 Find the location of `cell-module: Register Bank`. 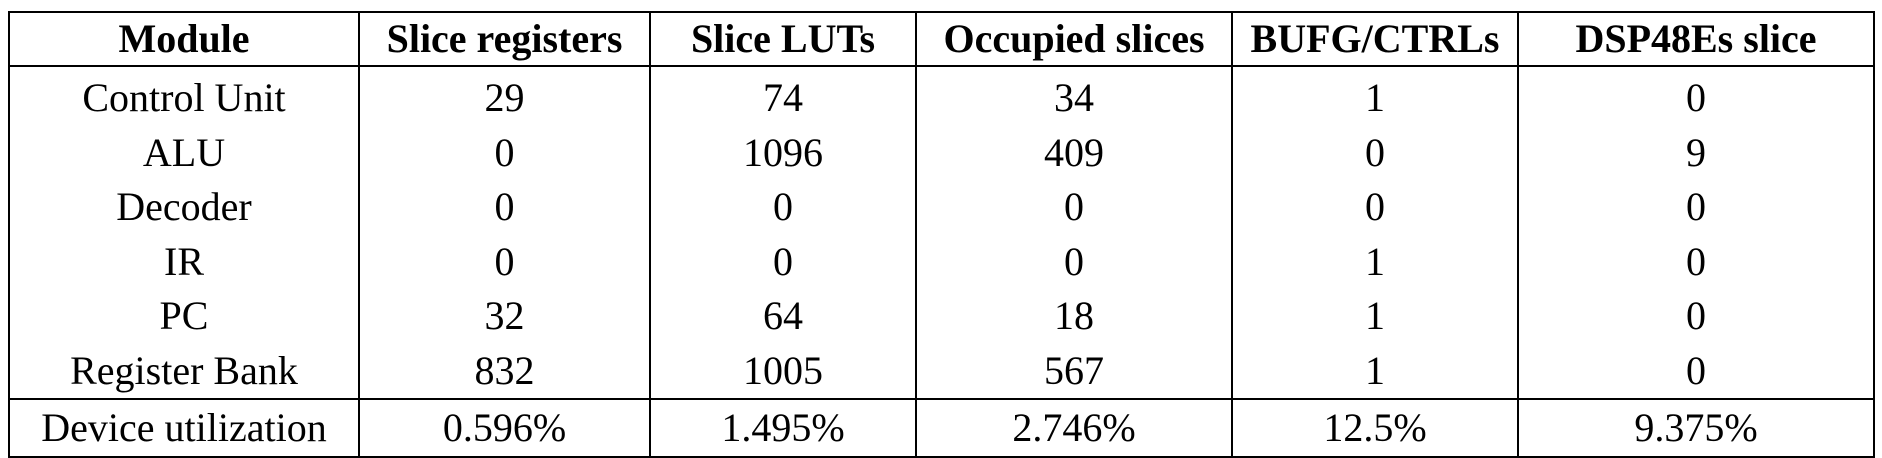

cell-module: Register Bank is located at coordinates (184, 371).